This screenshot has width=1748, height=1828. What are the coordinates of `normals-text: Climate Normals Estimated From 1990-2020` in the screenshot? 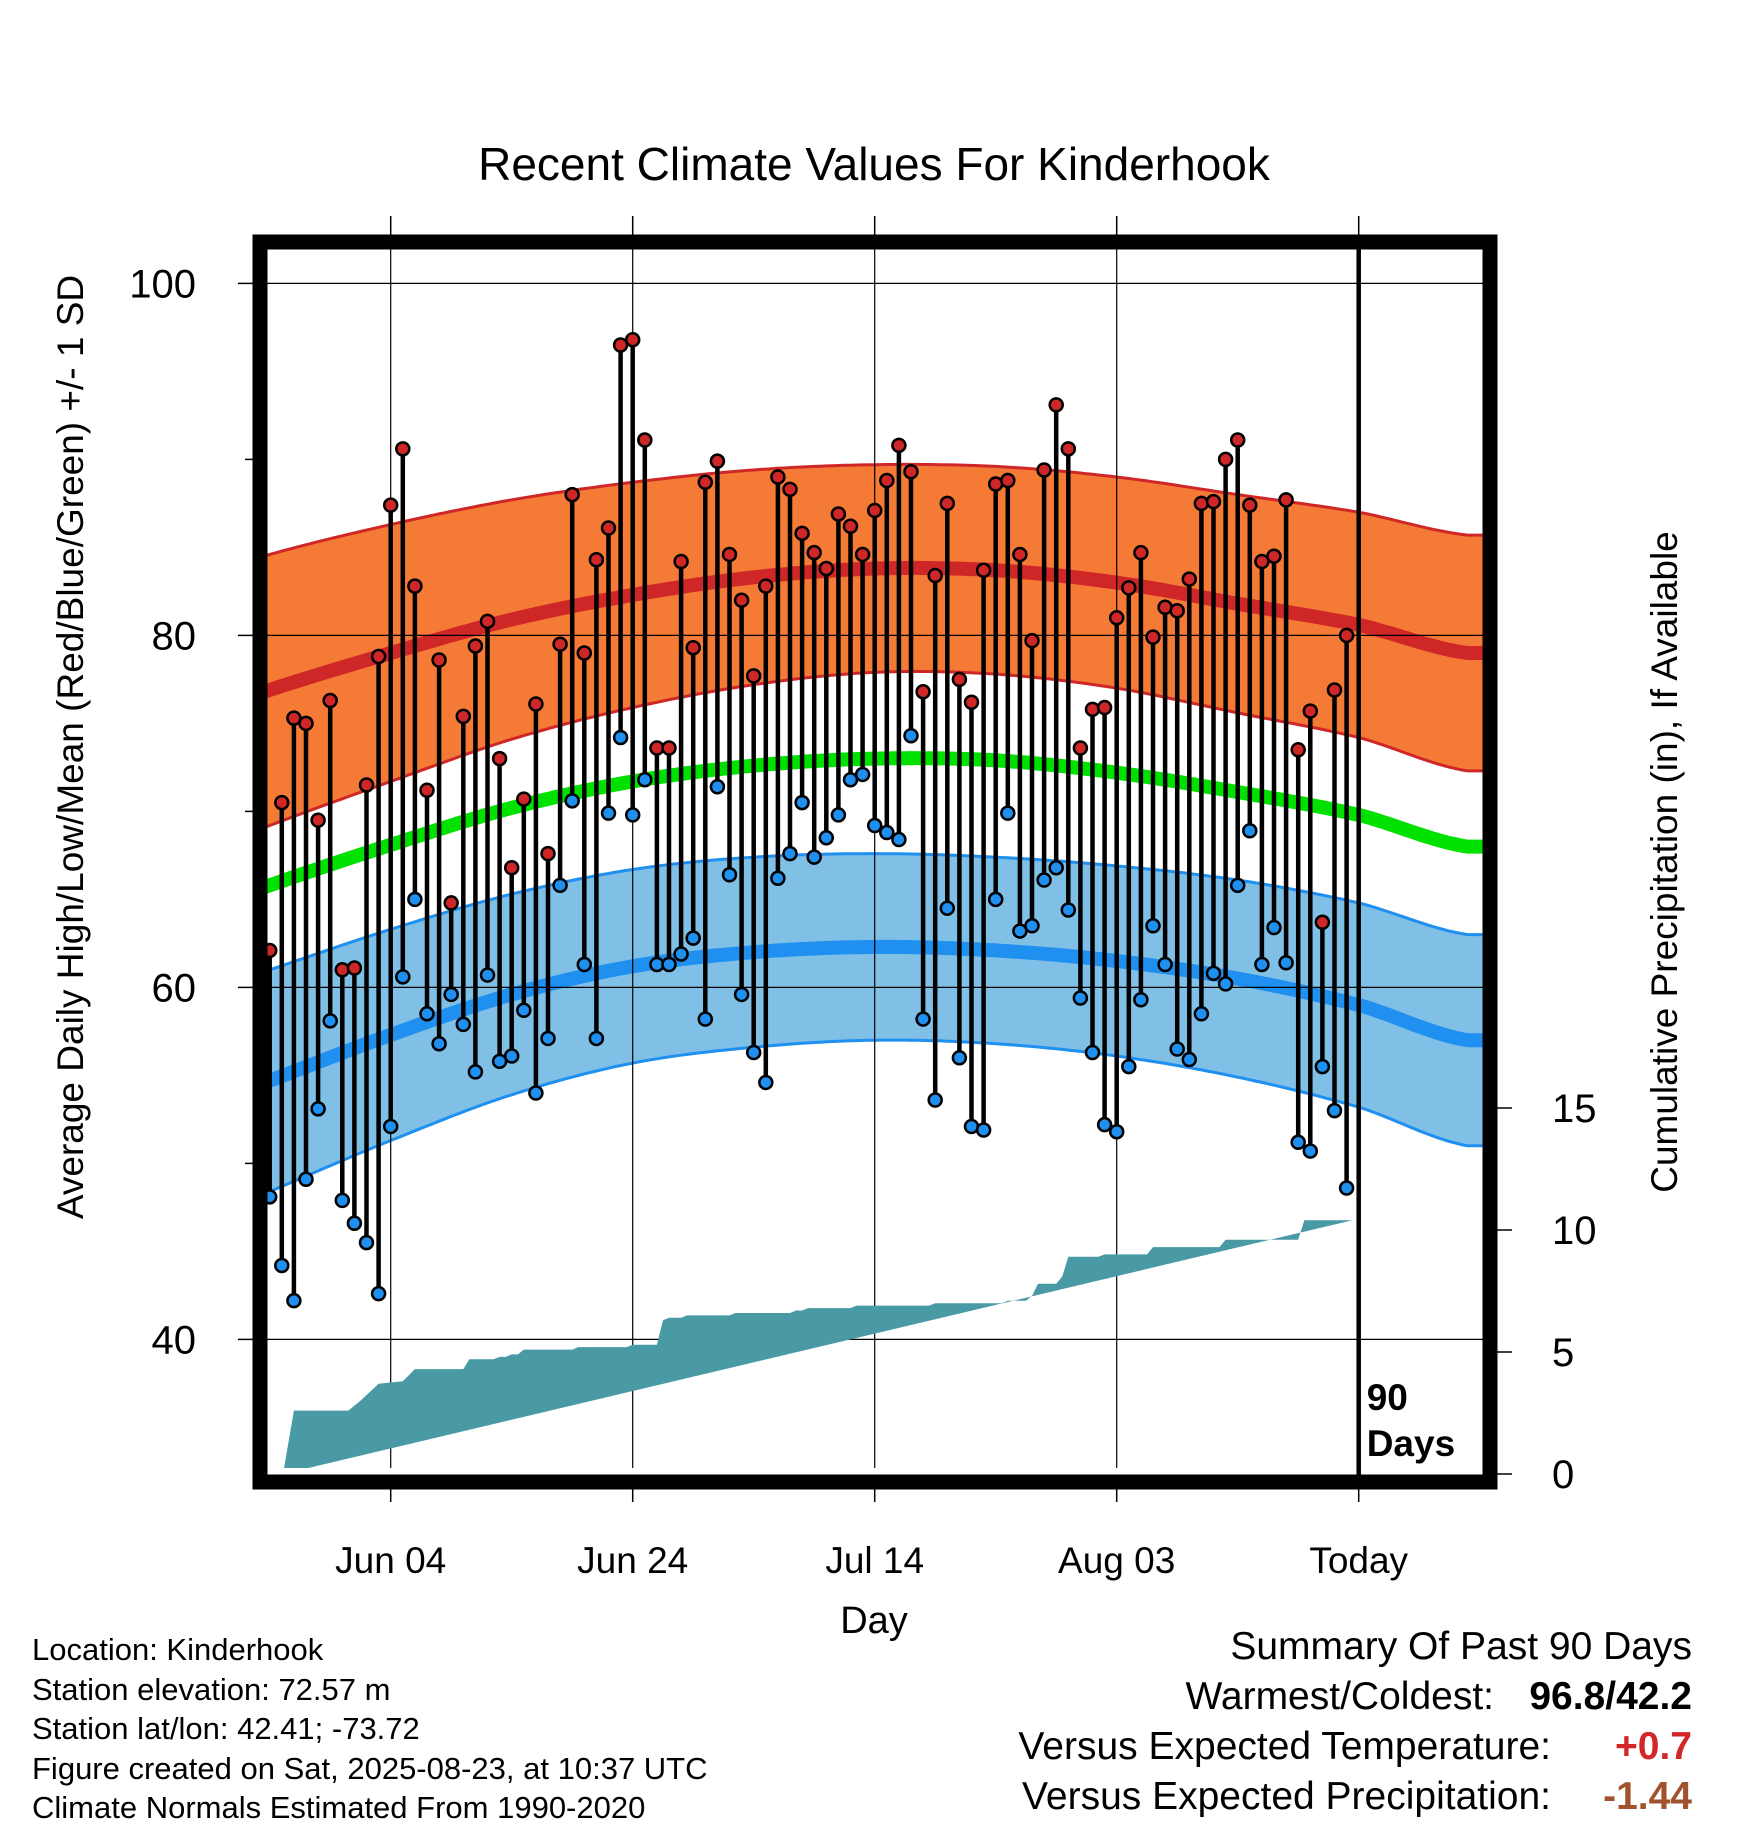 It's located at (339, 1807).